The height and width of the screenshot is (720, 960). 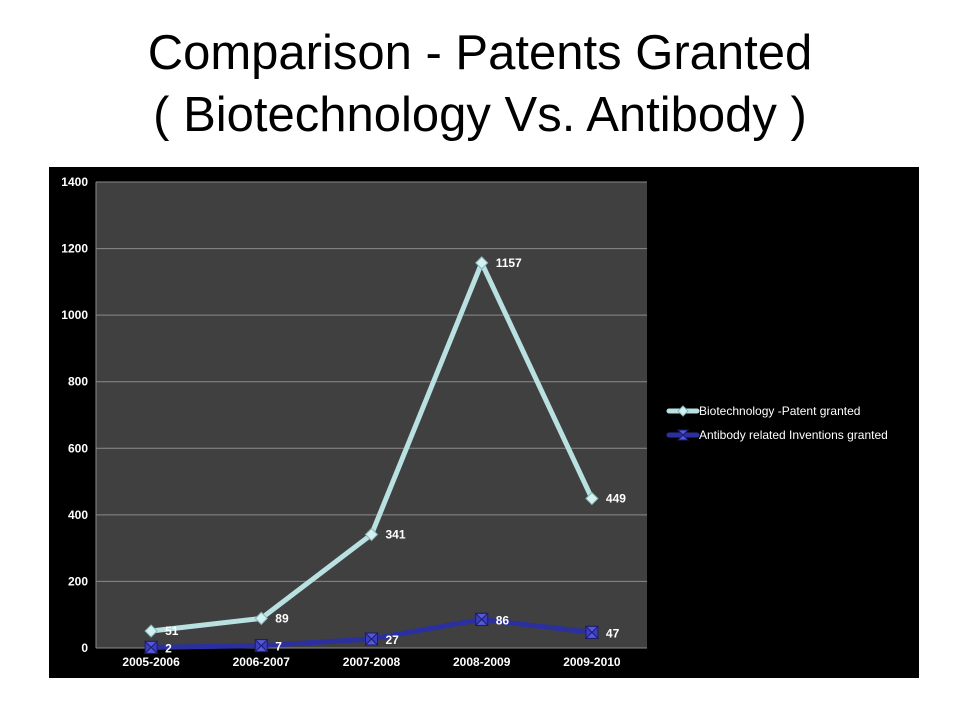 I want to click on title-line-2: ( Biotechnology Vs. Antibody ), so click(x=480, y=115).